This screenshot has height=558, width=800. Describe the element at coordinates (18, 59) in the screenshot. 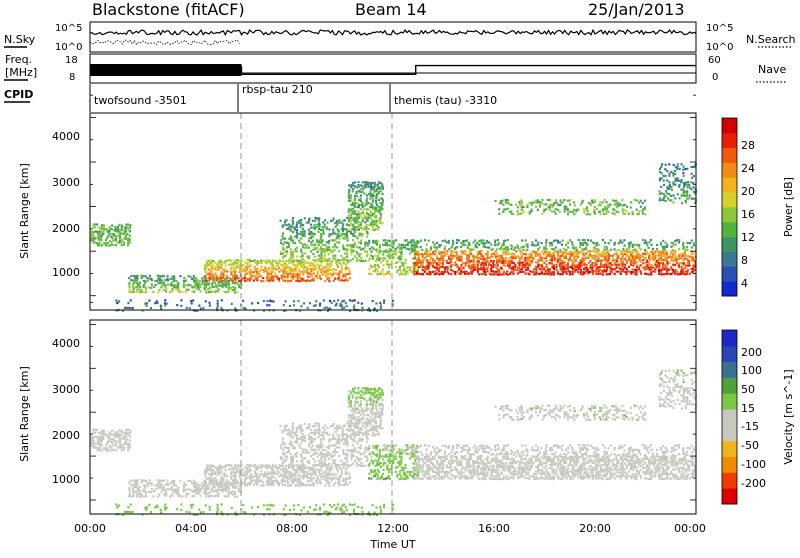

I see `freq-label-line1: Freq.` at that location.